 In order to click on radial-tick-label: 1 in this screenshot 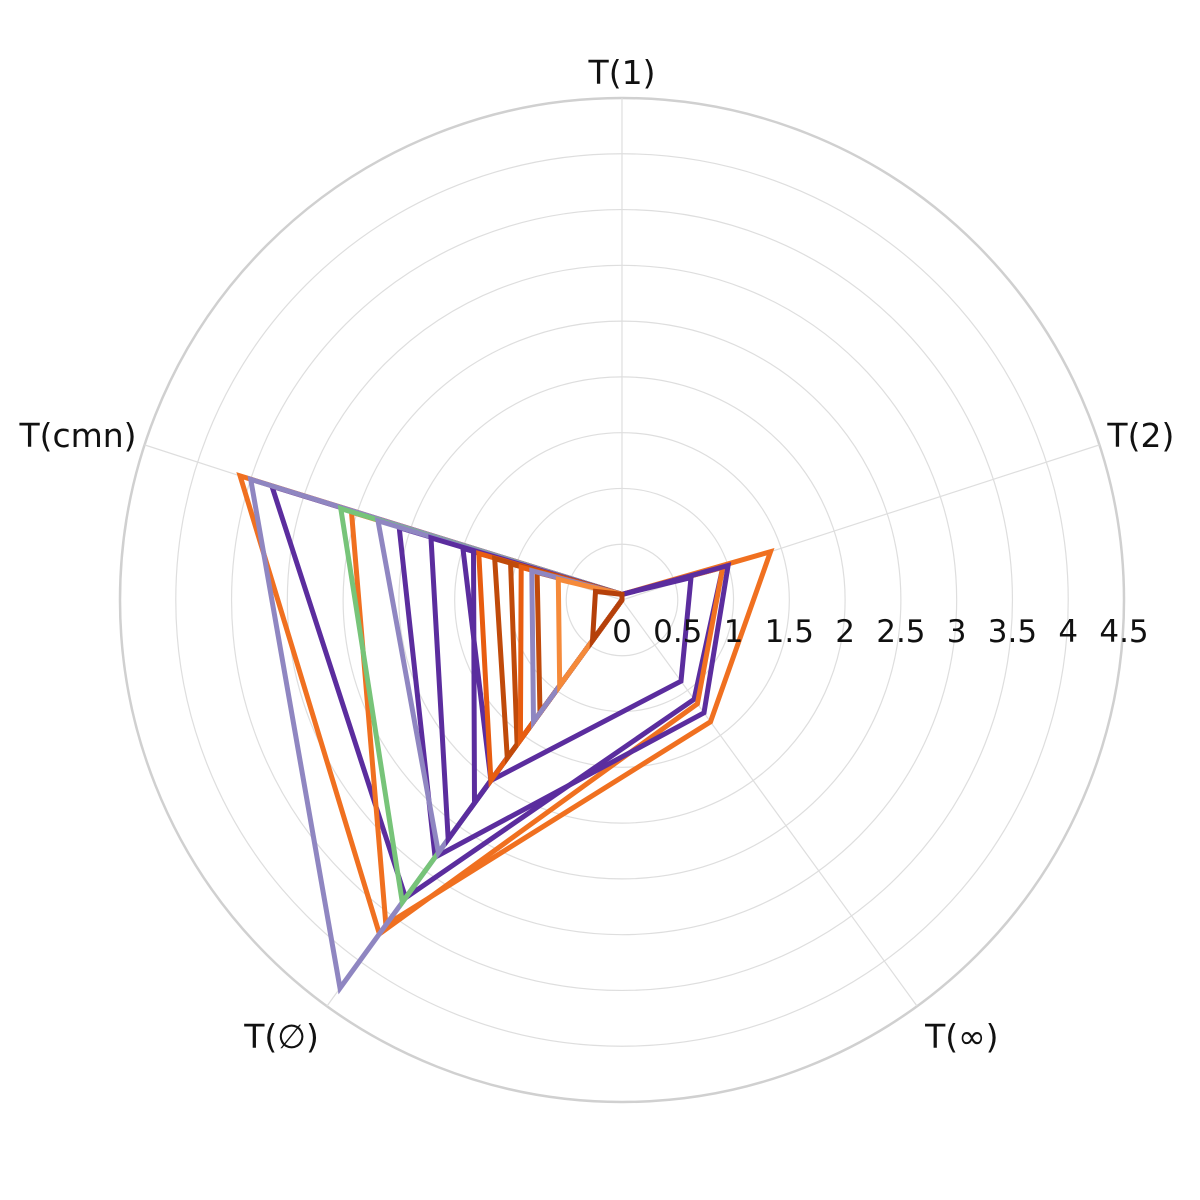, I will do `click(734, 632)`.